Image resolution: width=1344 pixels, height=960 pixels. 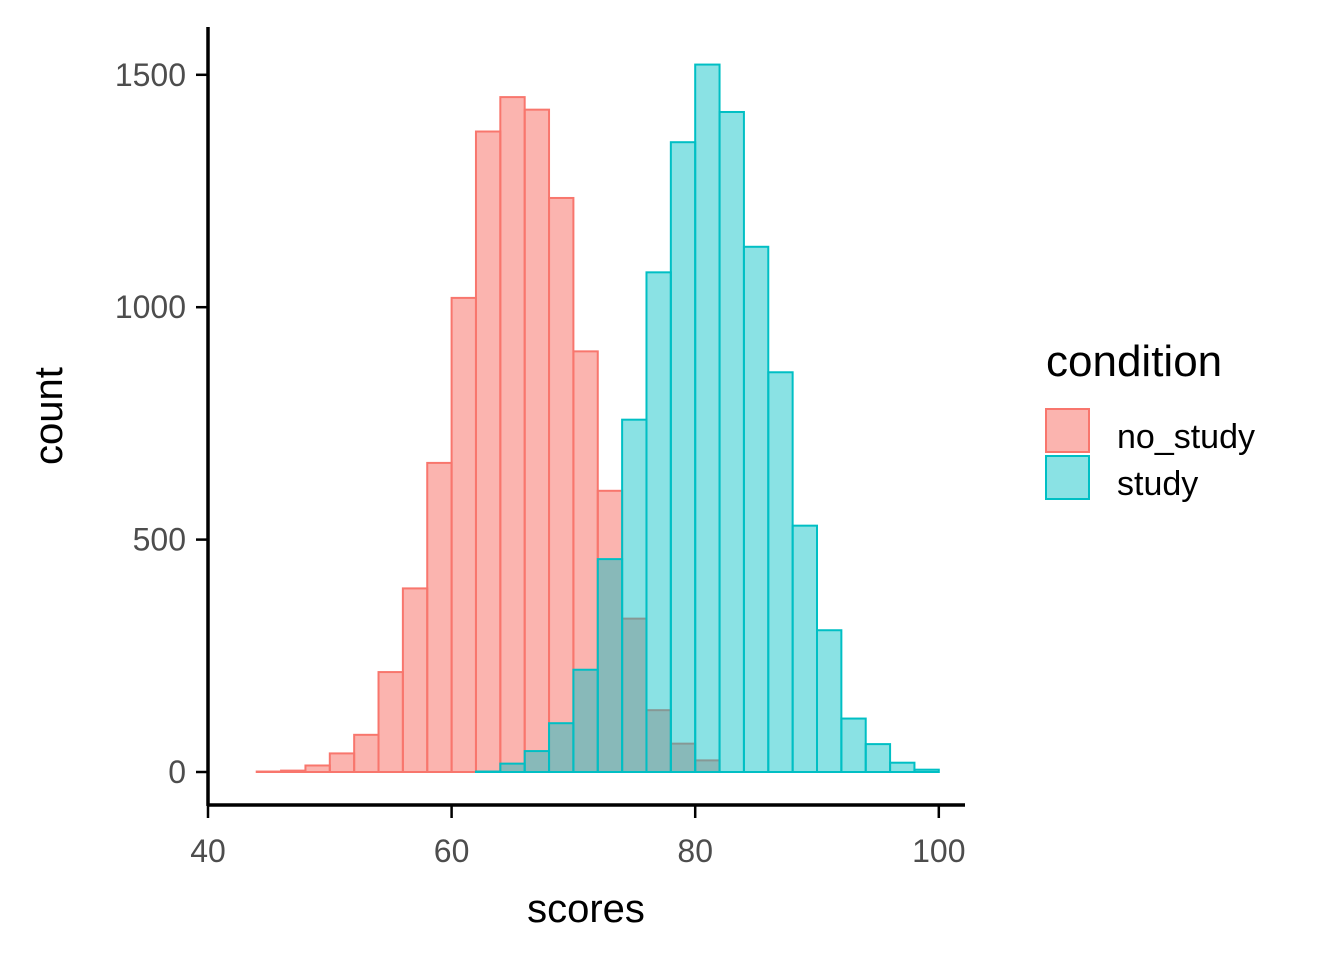 What do you see at coordinates (1186, 437) in the screenshot?
I see `legend-label-no_study: no_study` at bounding box center [1186, 437].